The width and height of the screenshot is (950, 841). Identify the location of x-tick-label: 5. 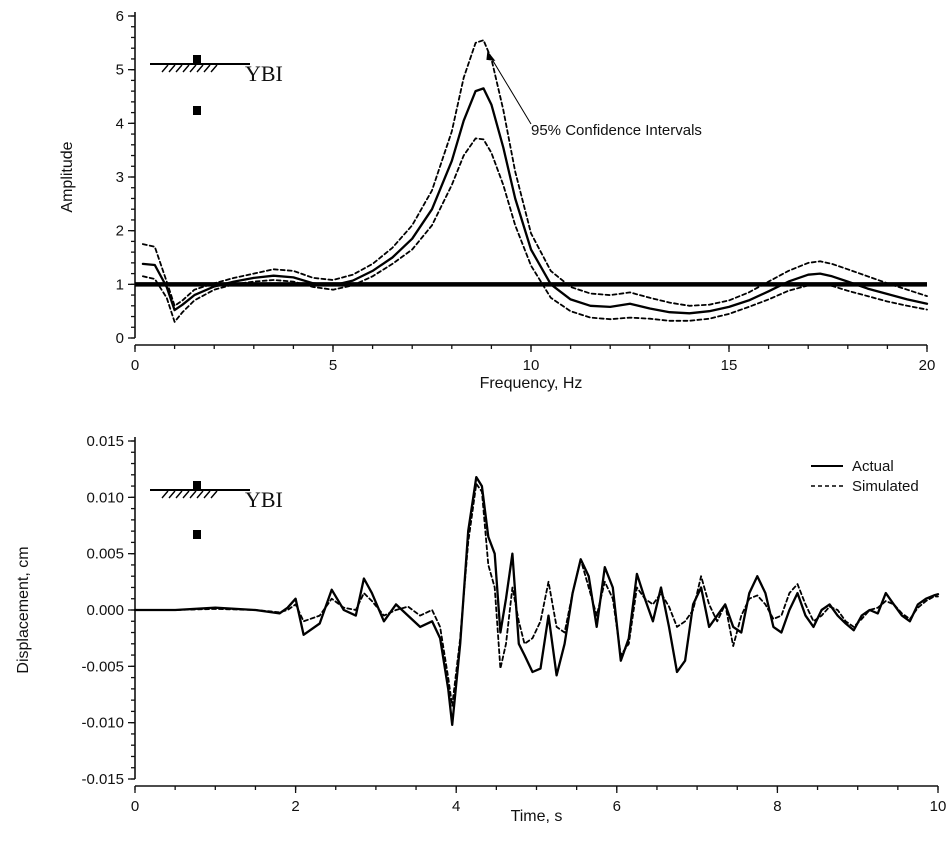
(333, 365).